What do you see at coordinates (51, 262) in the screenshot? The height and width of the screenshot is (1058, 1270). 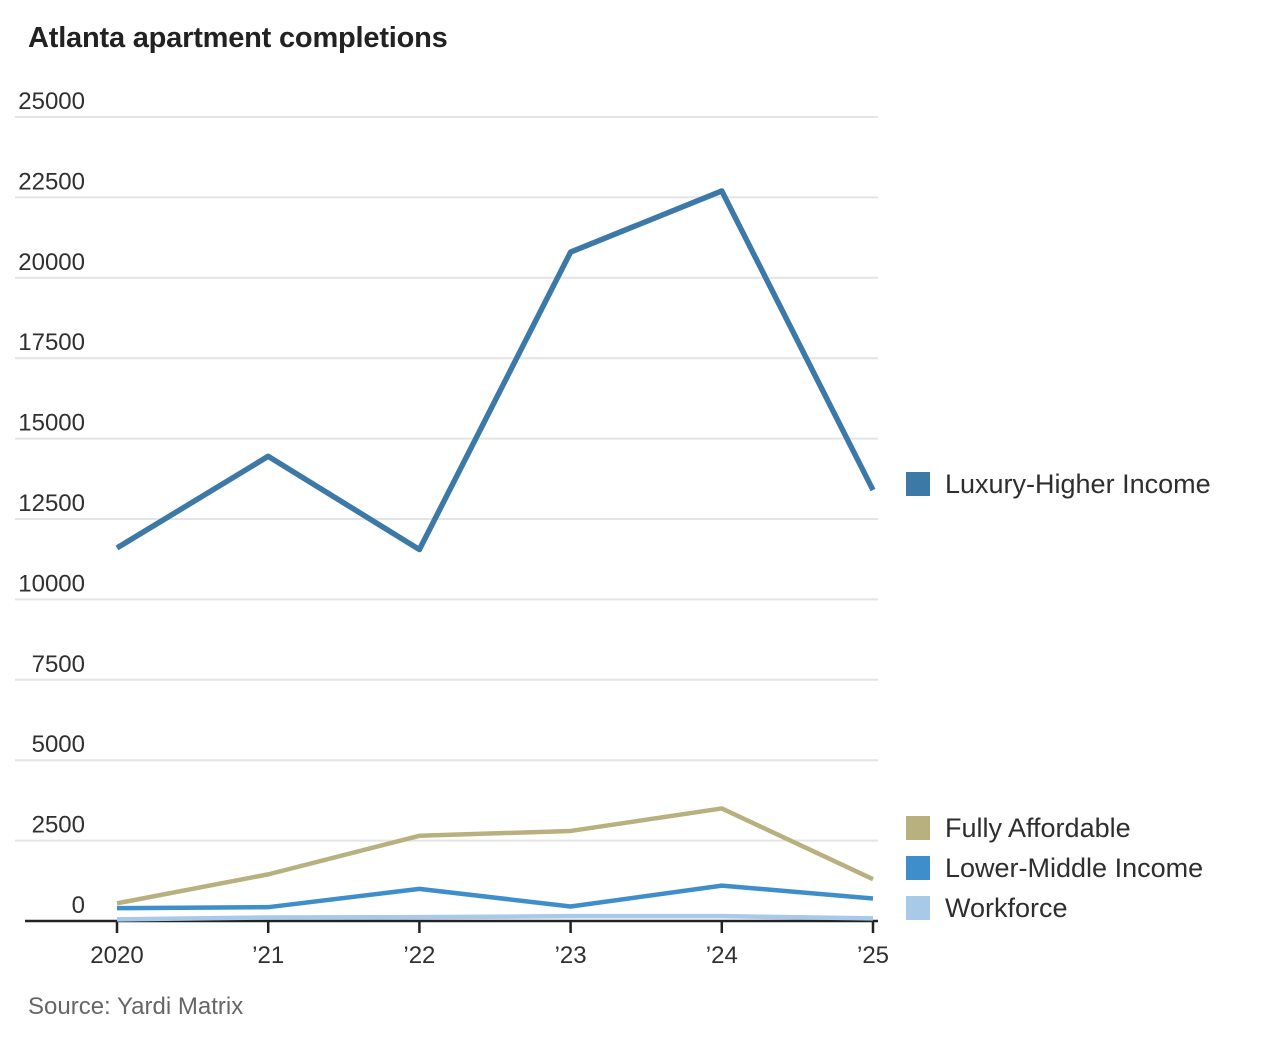 I see `svg-text: 20000` at bounding box center [51, 262].